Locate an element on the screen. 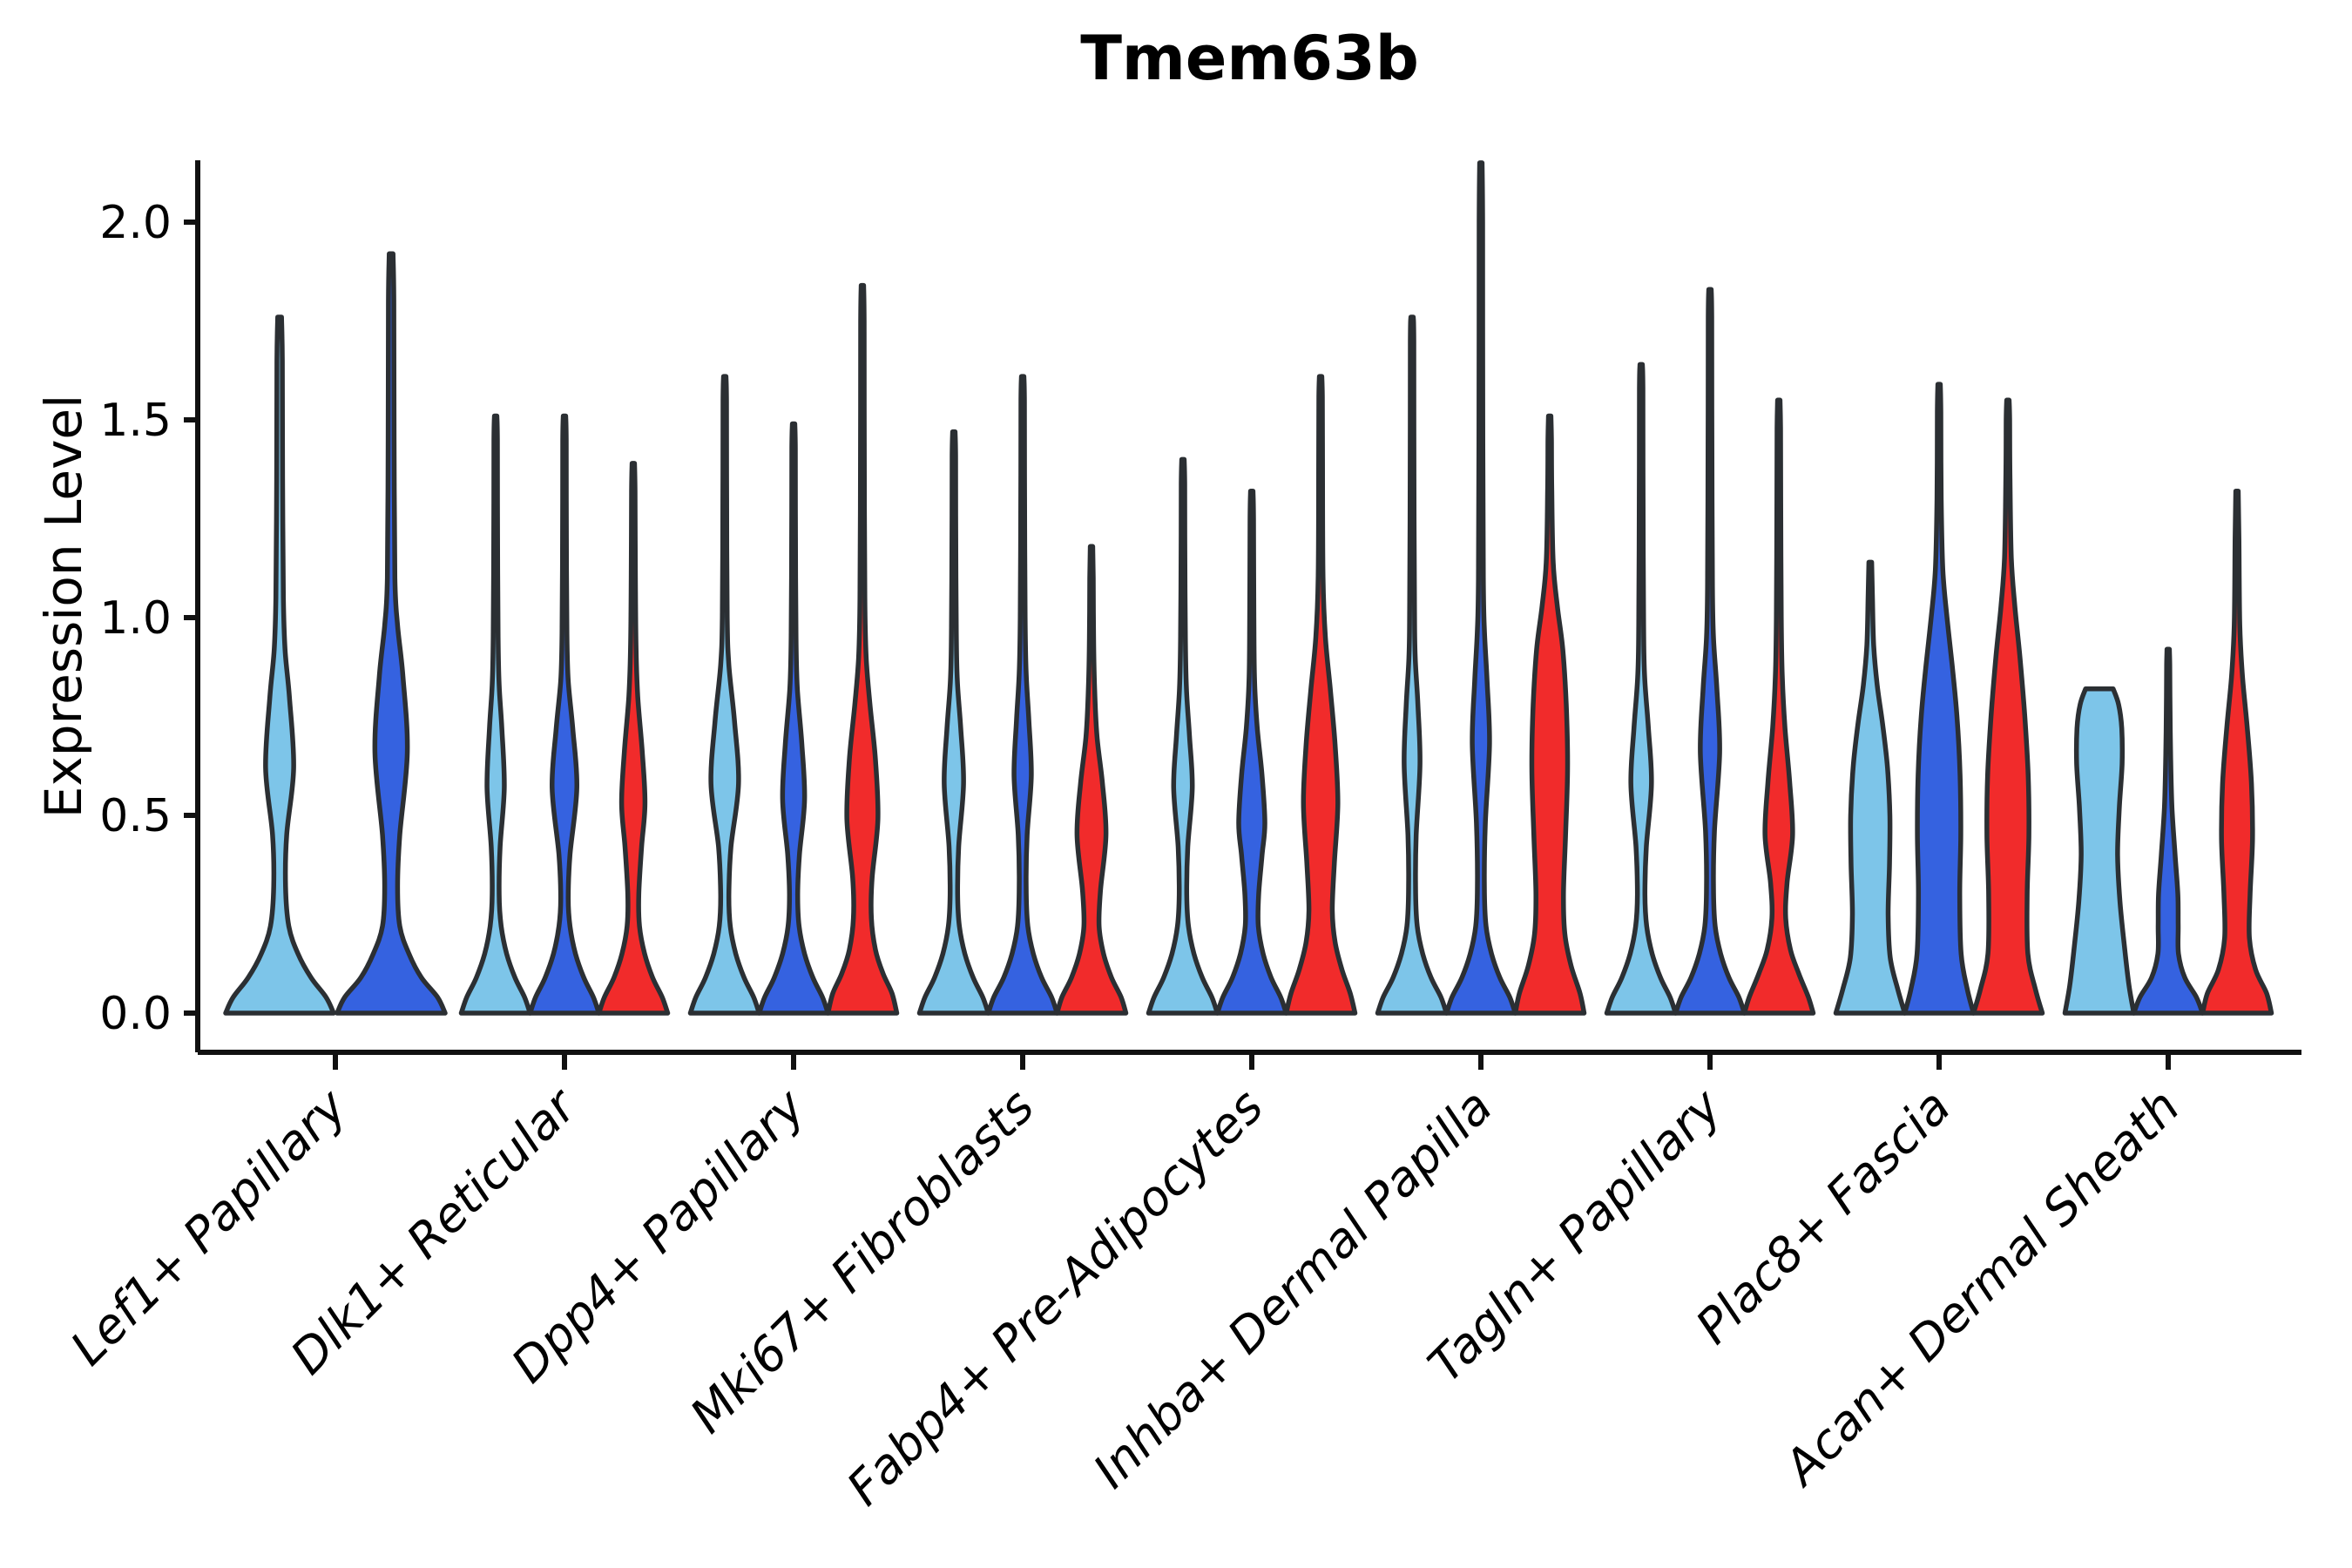 This screenshot has height=1568, width=2352. violin-inhba-dermal-papilla-split1 is located at coordinates (1480, 588).